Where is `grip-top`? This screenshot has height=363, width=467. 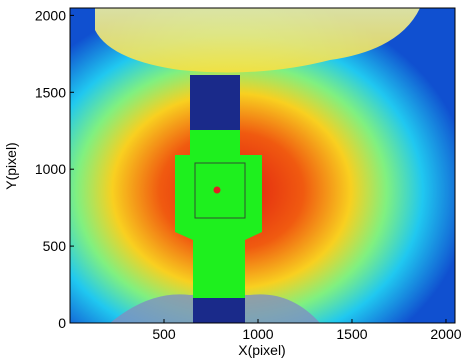
grip-top is located at coordinates (257, 40).